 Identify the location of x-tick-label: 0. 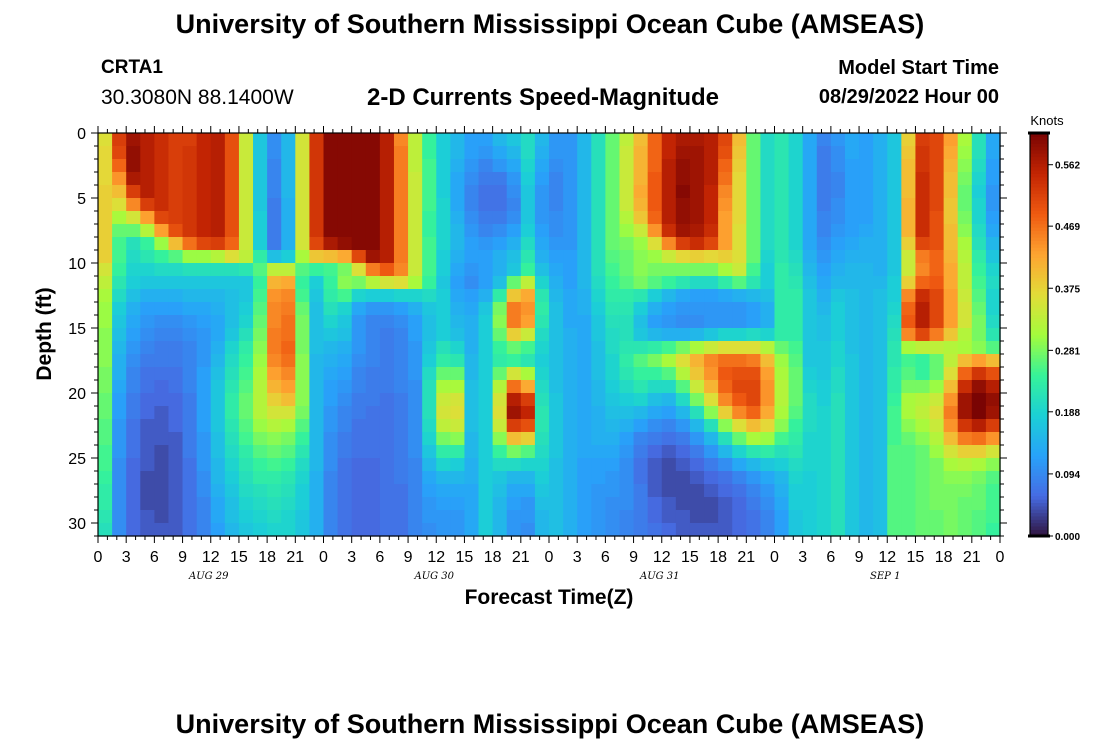
(1000, 557).